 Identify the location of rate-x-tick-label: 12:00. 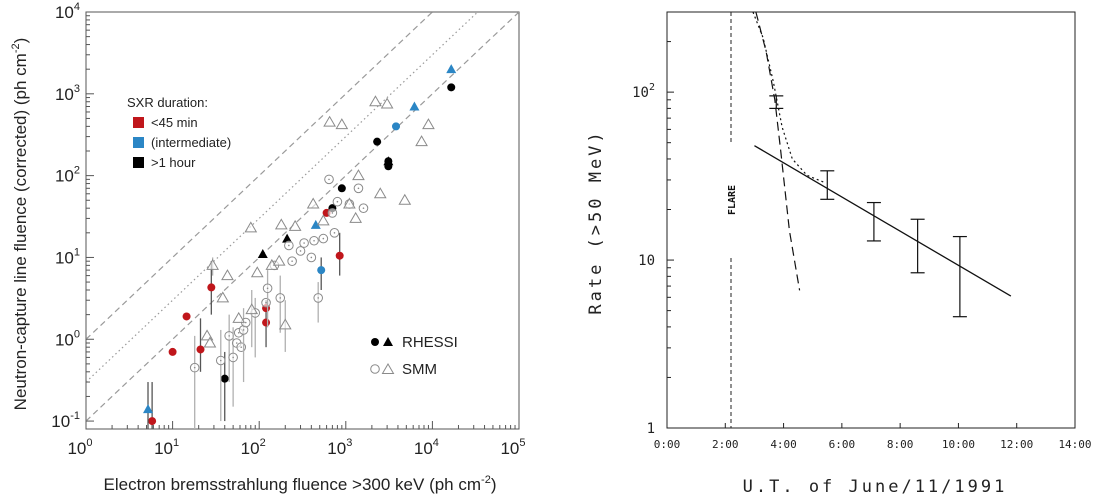
(1016, 444).